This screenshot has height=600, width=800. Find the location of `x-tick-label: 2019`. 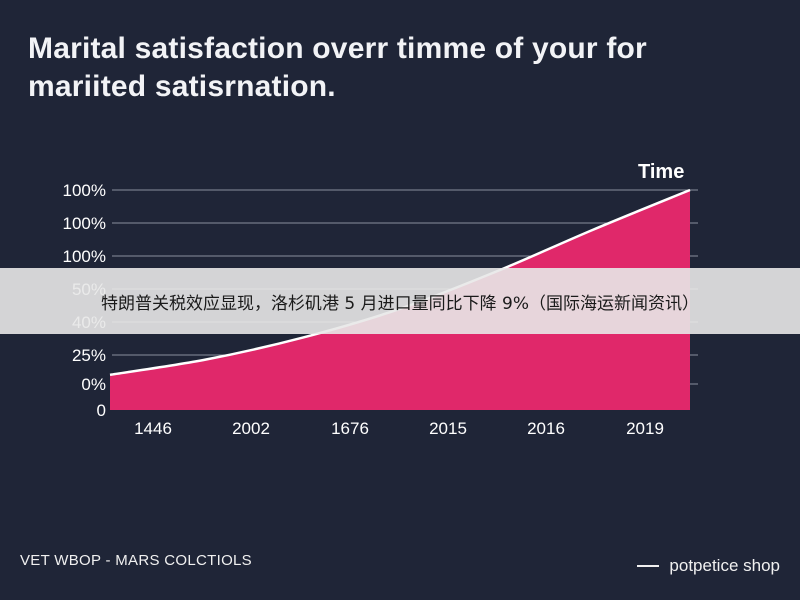

x-tick-label: 2019 is located at coordinates (645, 428).